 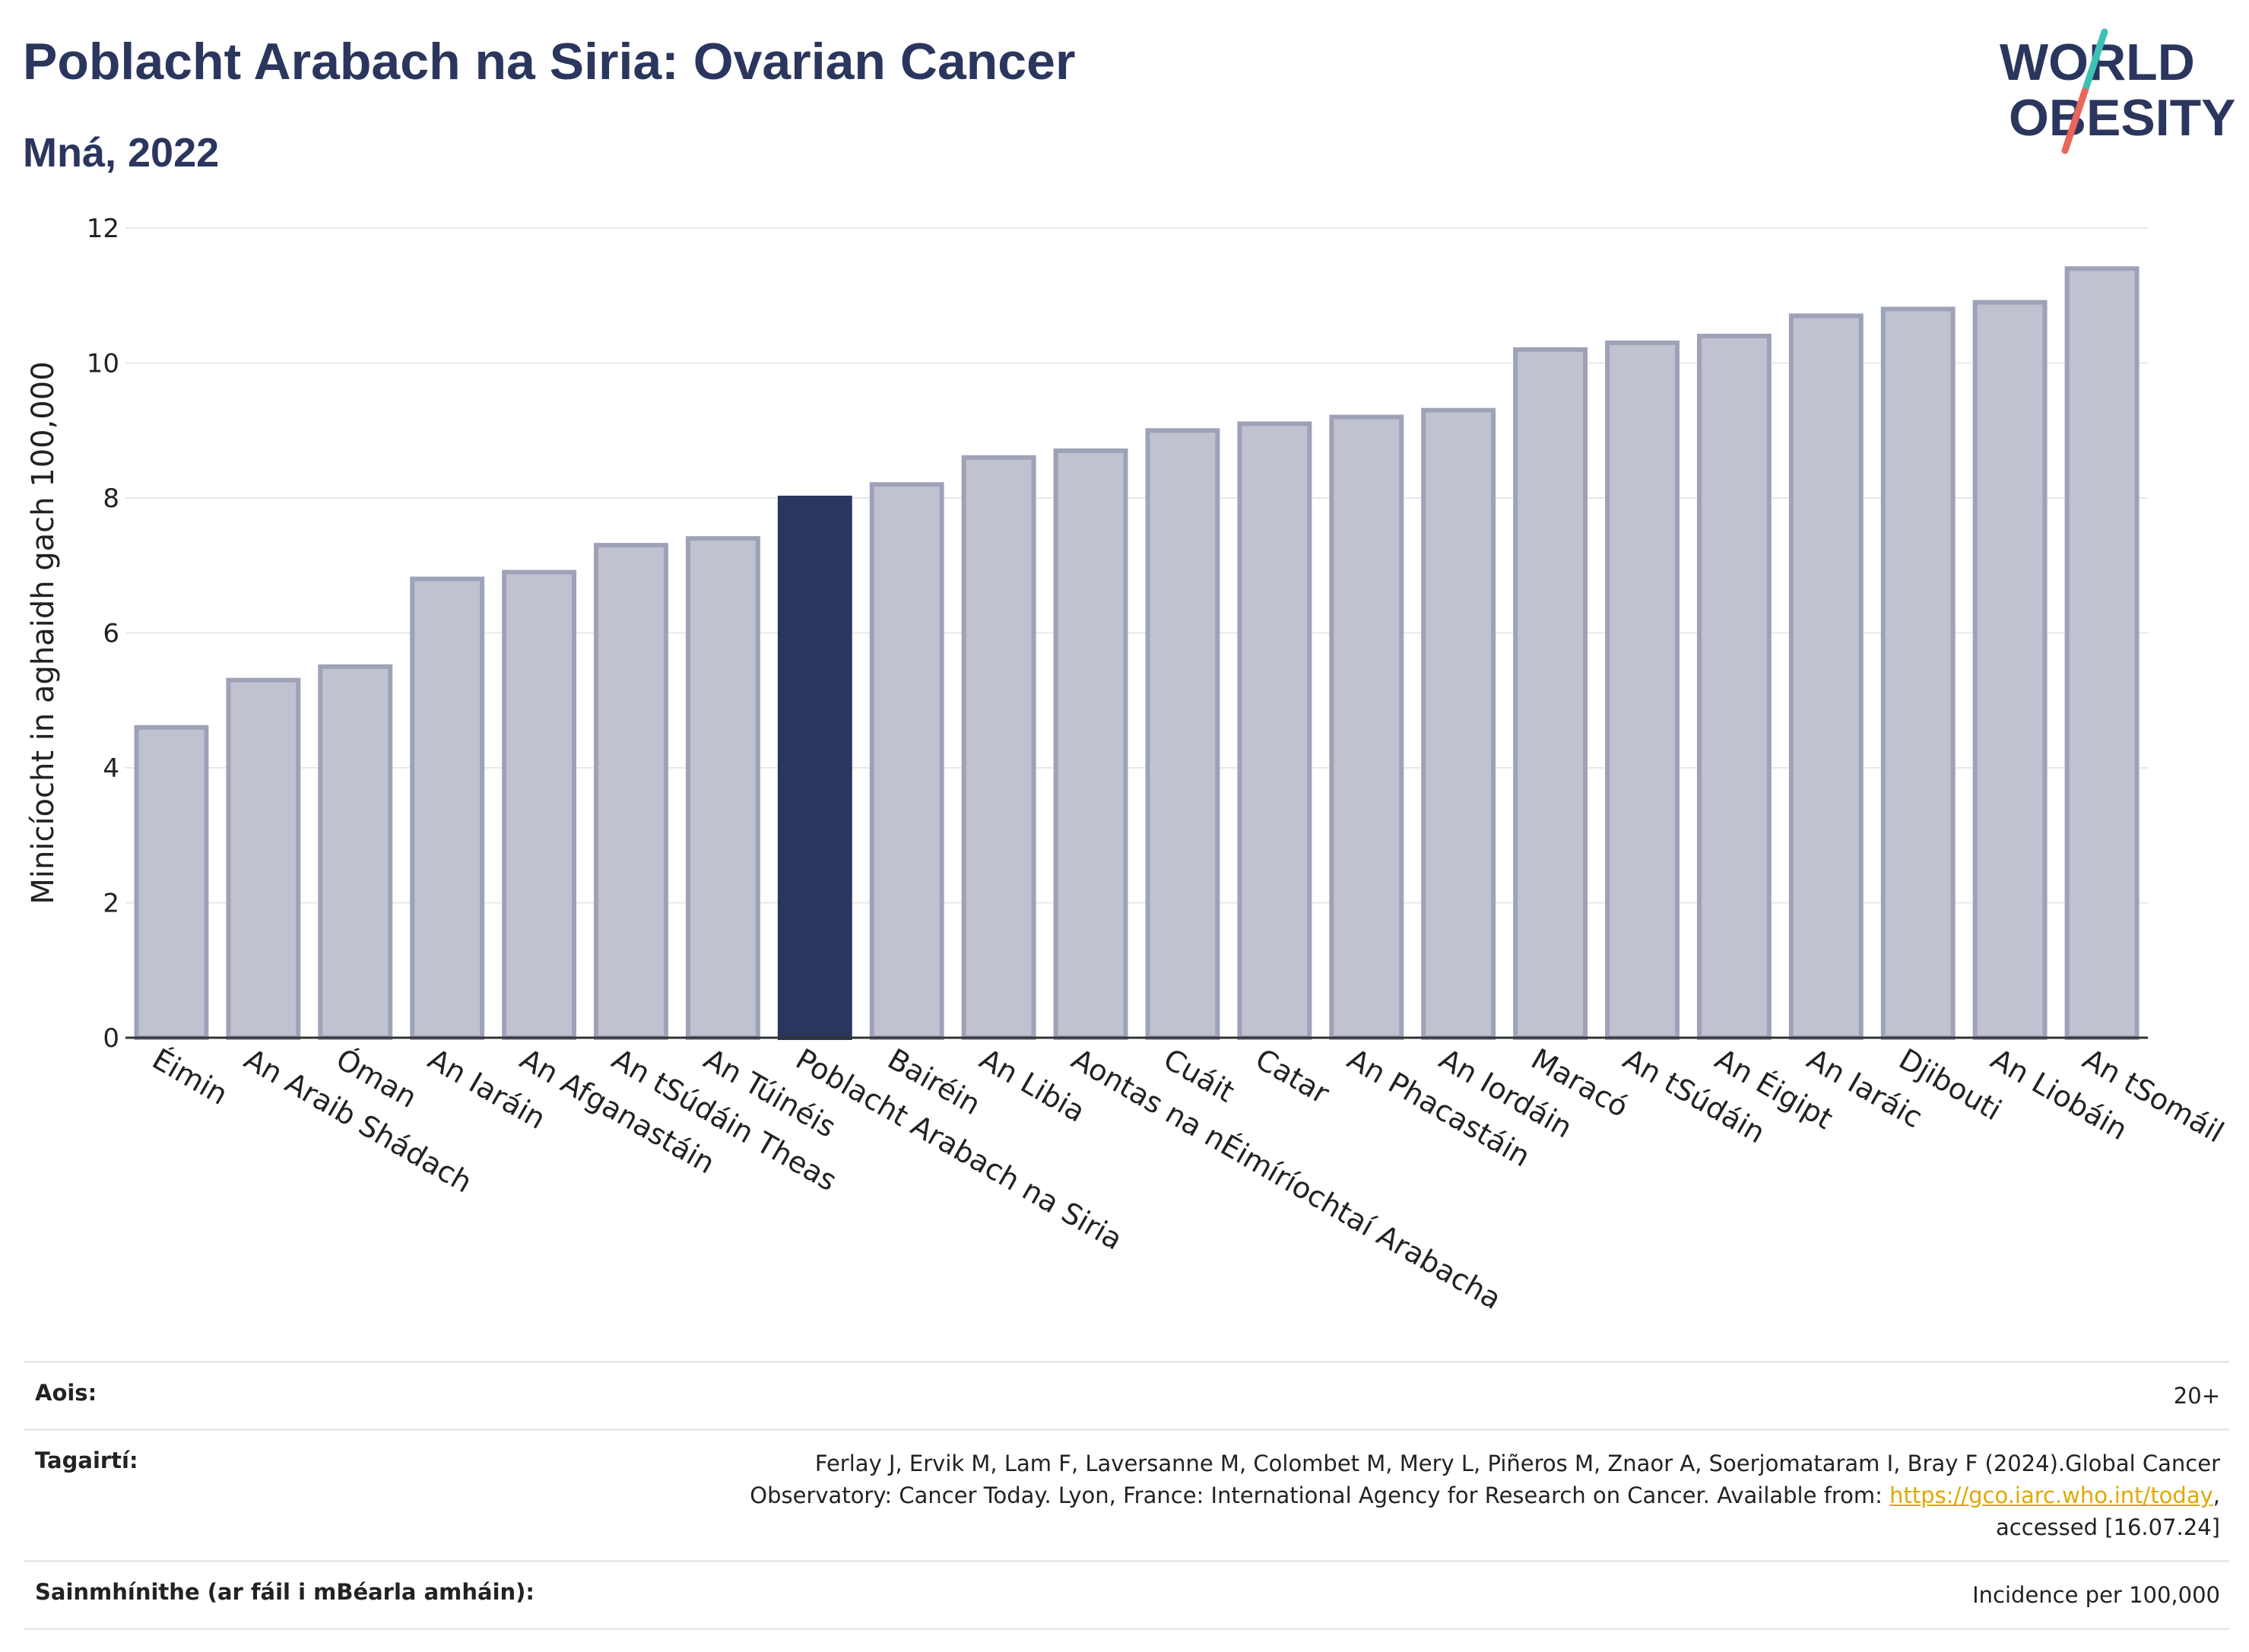 I want to click on x-category-label: Éimin, so click(x=190, y=1076).